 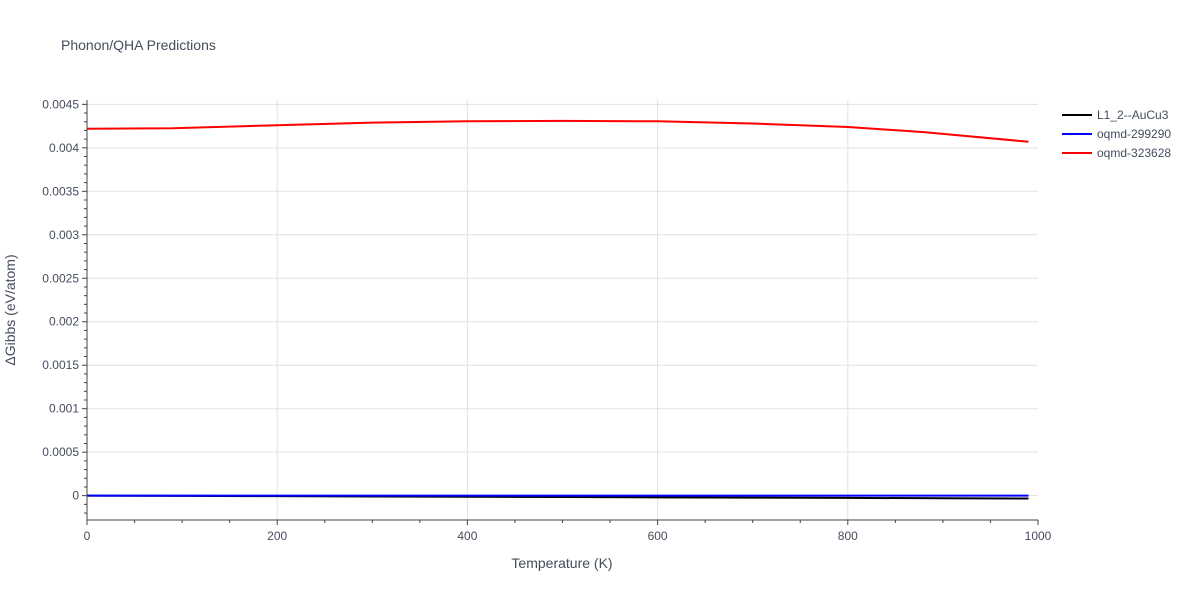 What do you see at coordinates (1134, 134) in the screenshot?
I see `legend-label: oqmd-299290` at bounding box center [1134, 134].